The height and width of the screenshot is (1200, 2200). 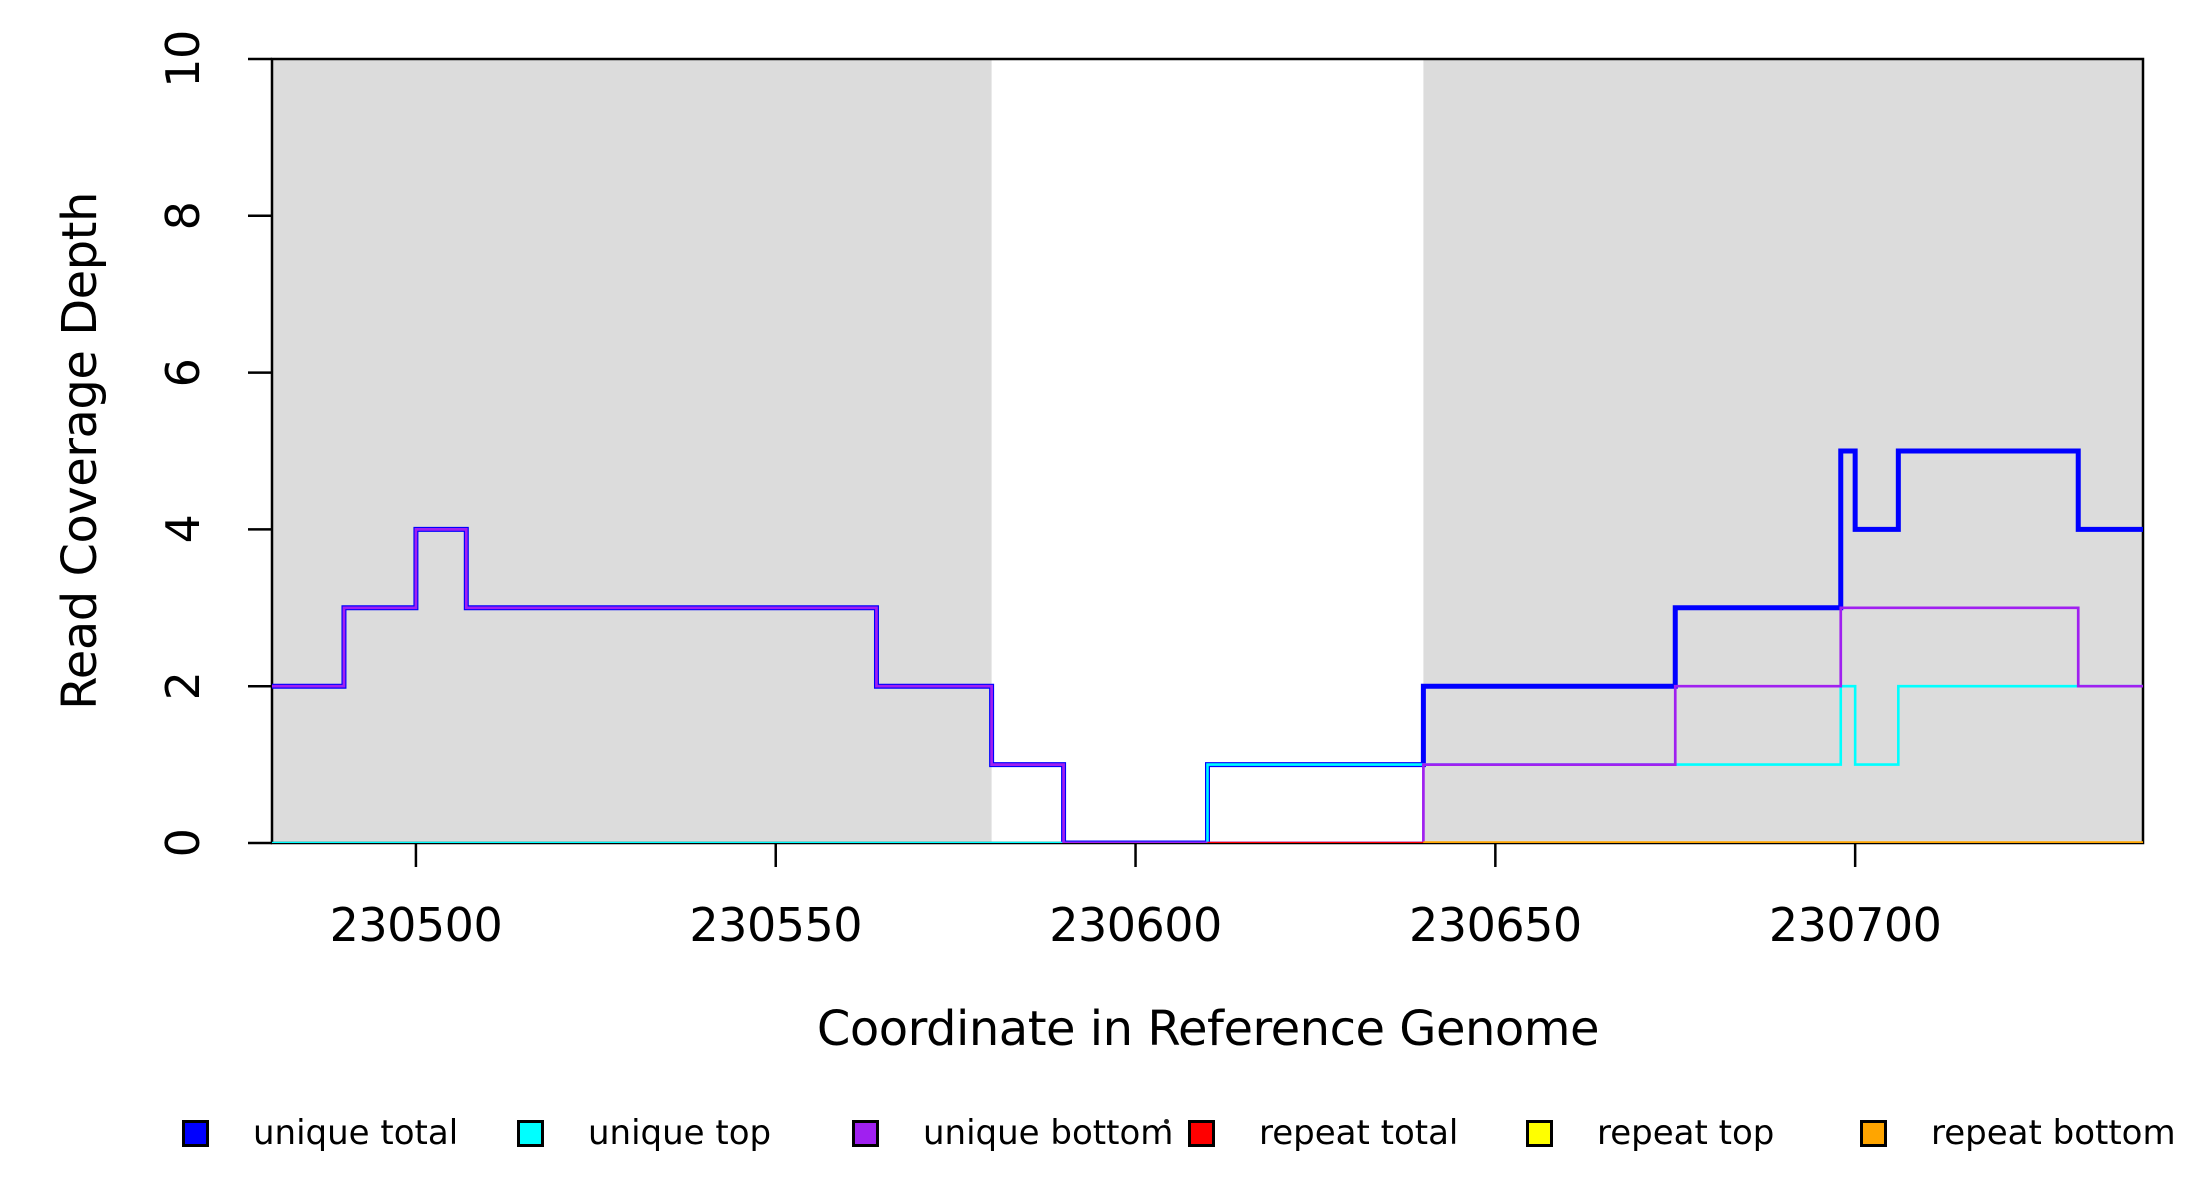 What do you see at coordinates (1495, 925) in the screenshot?
I see `x-tick-label-230650: 230650` at bounding box center [1495, 925].